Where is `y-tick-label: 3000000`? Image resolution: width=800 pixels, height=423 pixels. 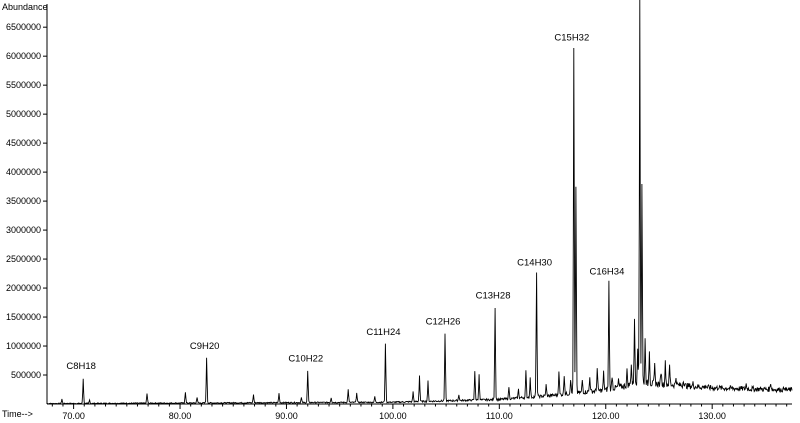 y-tick-label: 3000000 is located at coordinates (23, 230).